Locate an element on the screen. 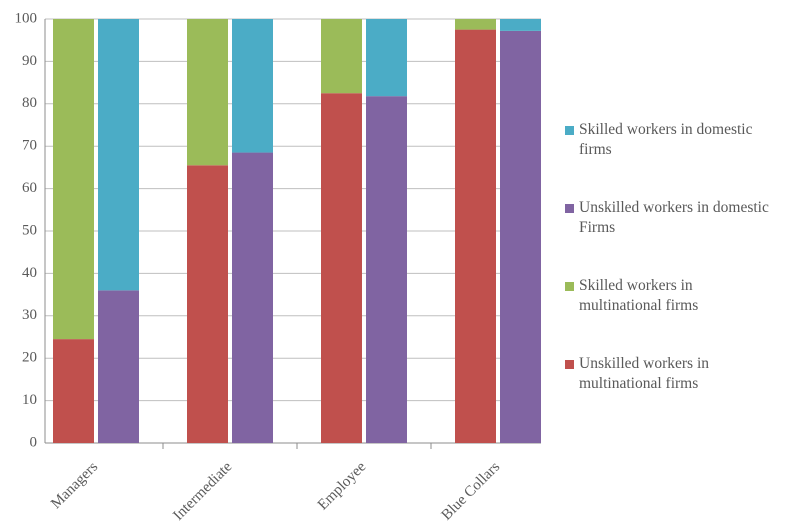 The height and width of the screenshot is (530, 801). x-tick-label: Managers is located at coordinates (74, 485).